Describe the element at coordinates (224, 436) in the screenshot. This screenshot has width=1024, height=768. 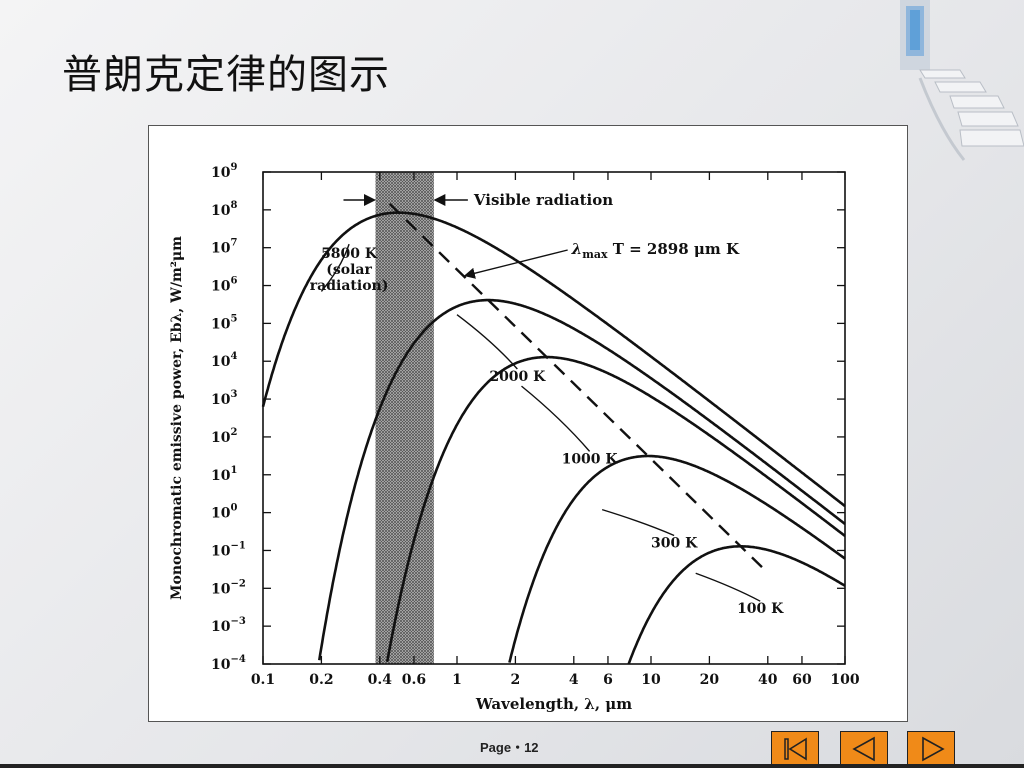
I see `y-tick-label: 10²` at that location.